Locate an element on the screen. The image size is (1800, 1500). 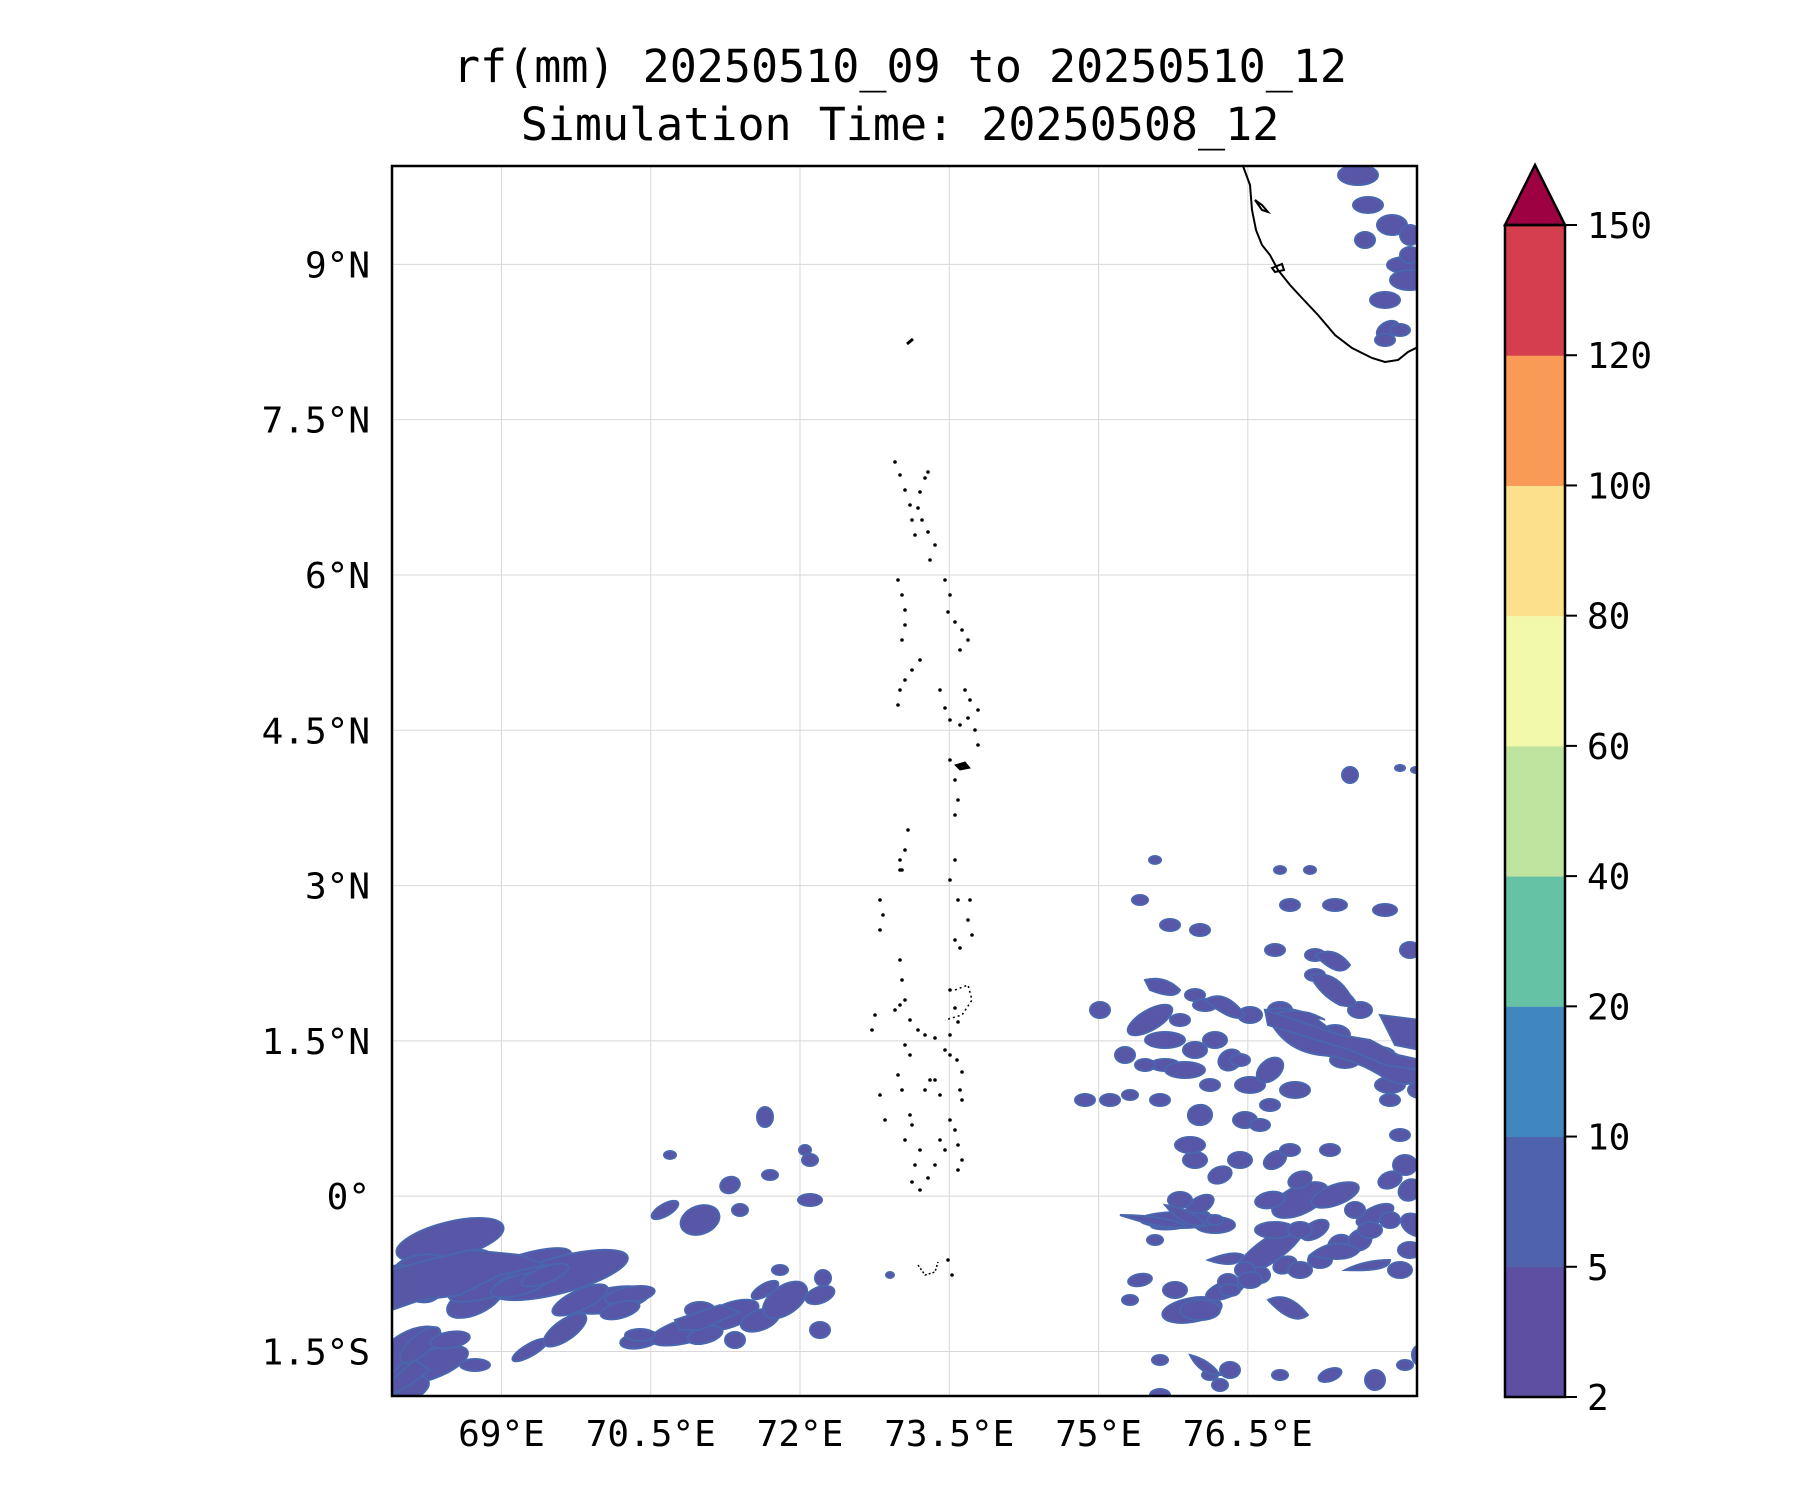
colorbar-level-label: 5 is located at coordinates (1598, 1268).